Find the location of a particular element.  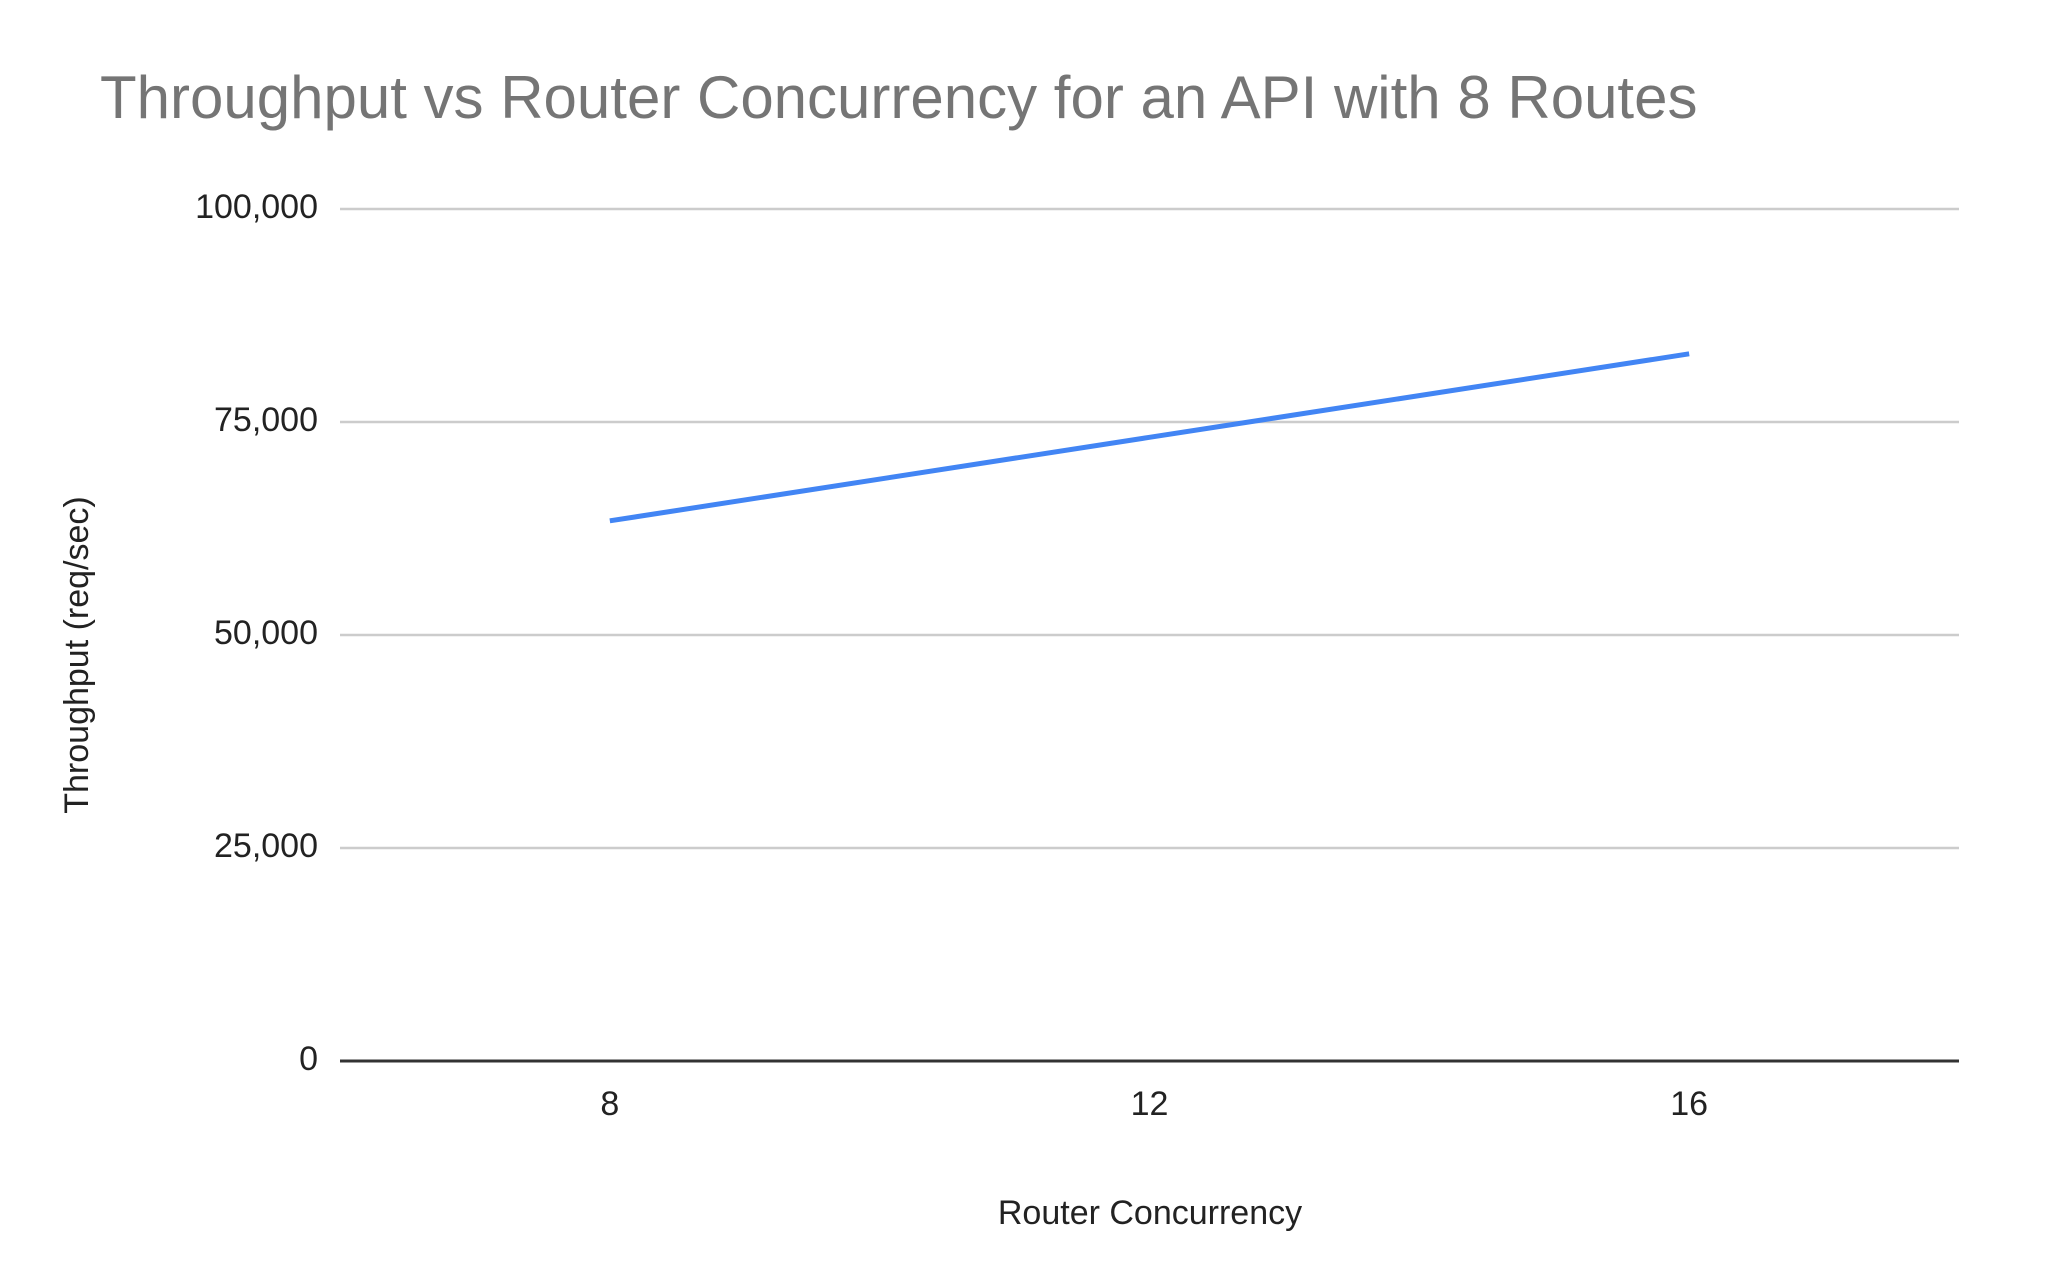

y-axis-title: Throughput (req/sec) is located at coordinates (77, 655).